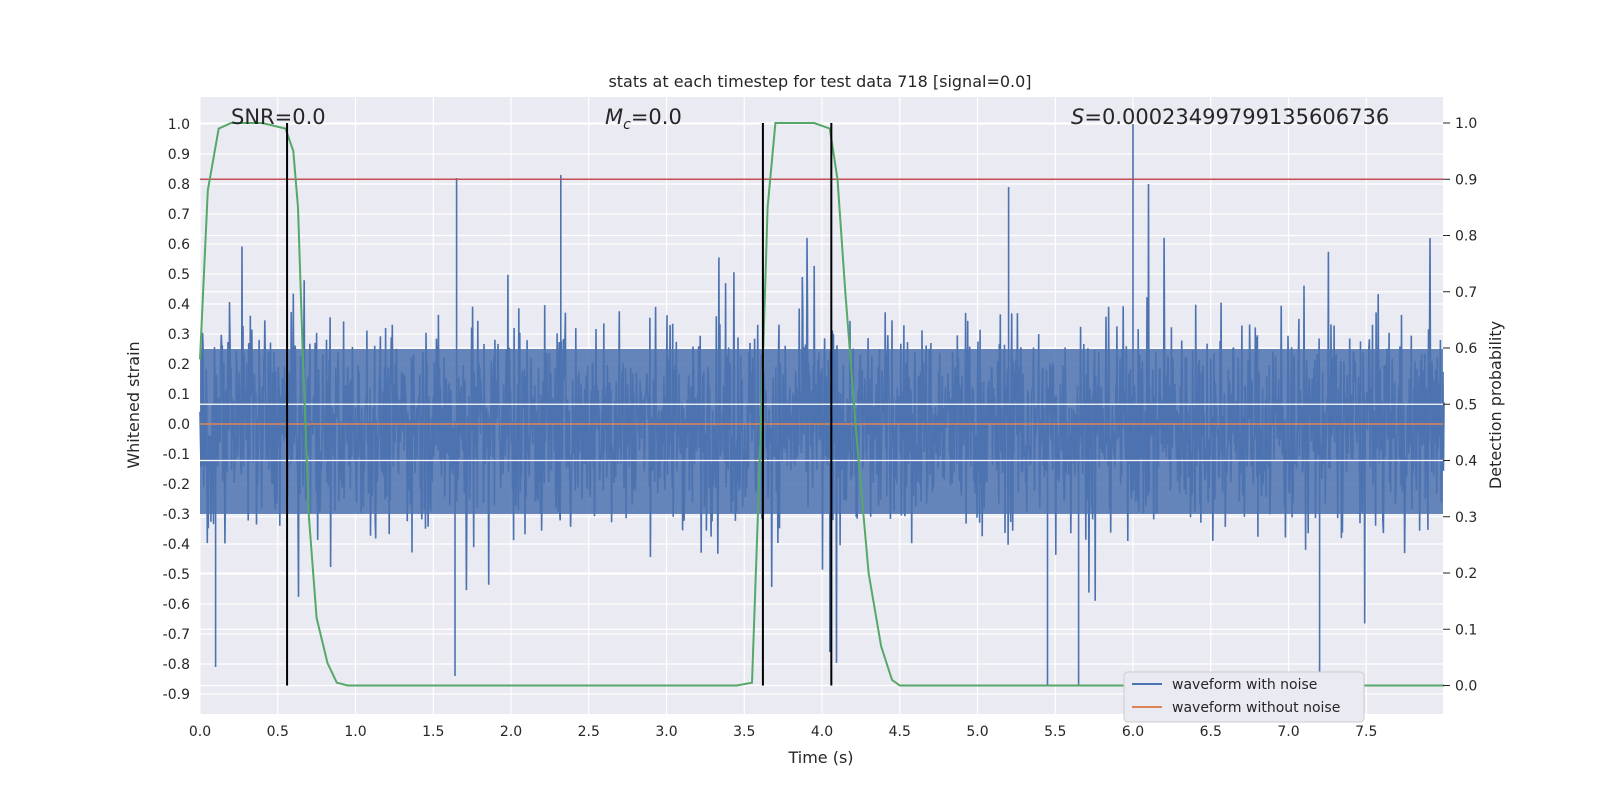 This screenshot has height=800, width=1600. What do you see at coordinates (278, 732) in the screenshot?
I see `x-tick-label: 0.5` at bounding box center [278, 732].